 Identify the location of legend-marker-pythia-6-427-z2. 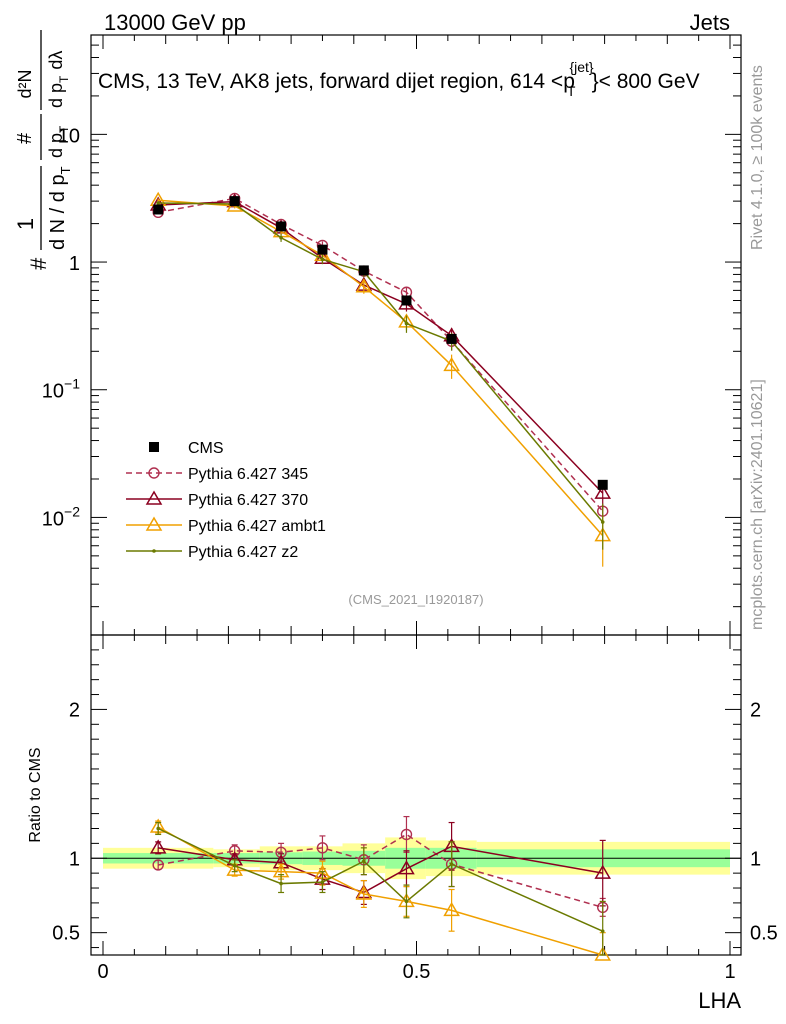
(154, 551).